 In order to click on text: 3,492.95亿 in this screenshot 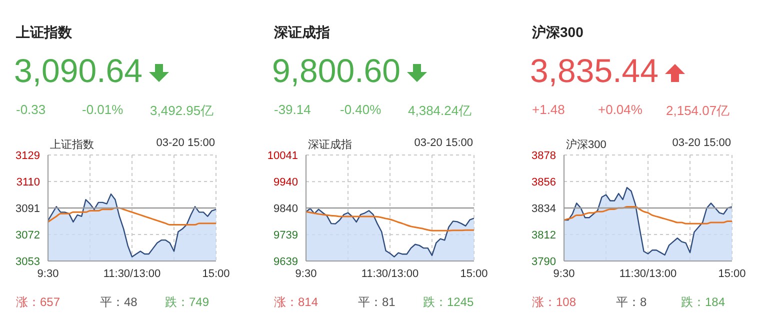, I will do `click(182, 111)`.